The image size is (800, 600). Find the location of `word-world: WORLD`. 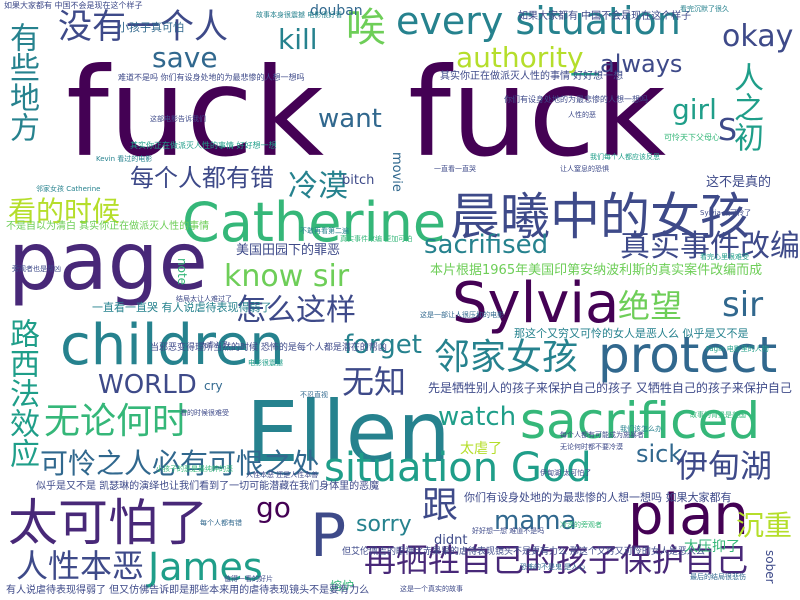

word-world: WORLD is located at coordinates (147, 385).